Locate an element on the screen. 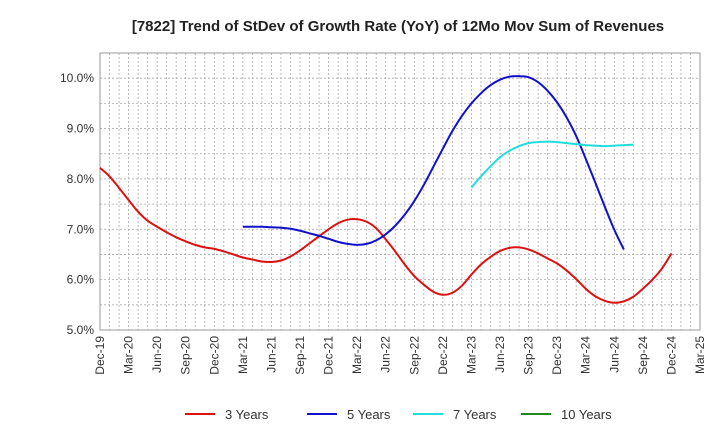 This screenshot has width=720, height=440. x-tick-label: Sep-20 is located at coordinates (186, 355).